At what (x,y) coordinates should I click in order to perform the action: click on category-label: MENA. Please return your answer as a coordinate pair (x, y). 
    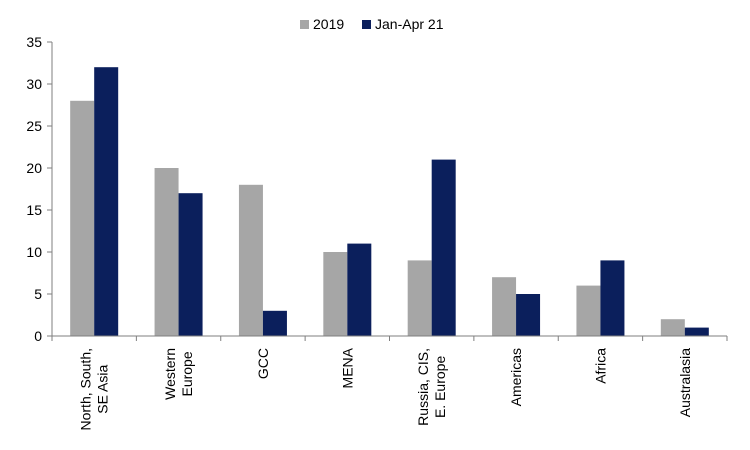
    Looking at the image, I should click on (347, 367).